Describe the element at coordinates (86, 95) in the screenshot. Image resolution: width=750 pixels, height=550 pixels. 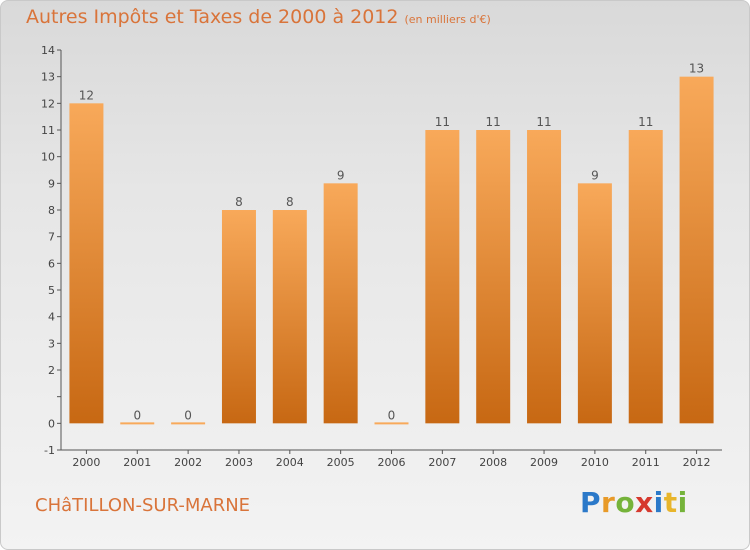
I see `bar-value-label: 12` at that location.